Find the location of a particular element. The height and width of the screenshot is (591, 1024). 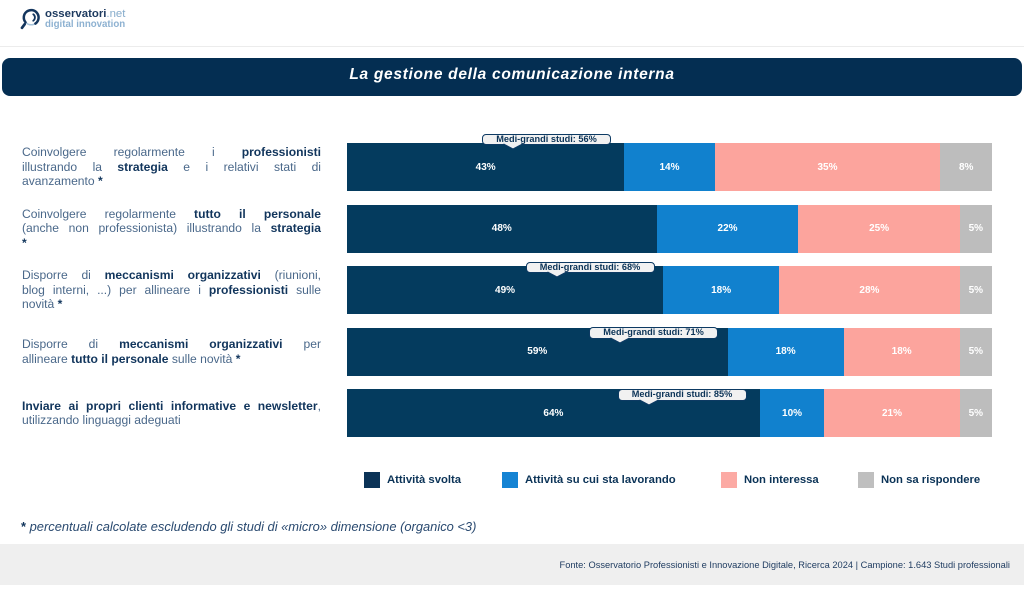

svg-text: digital innovation is located at coordinates (85, 24).